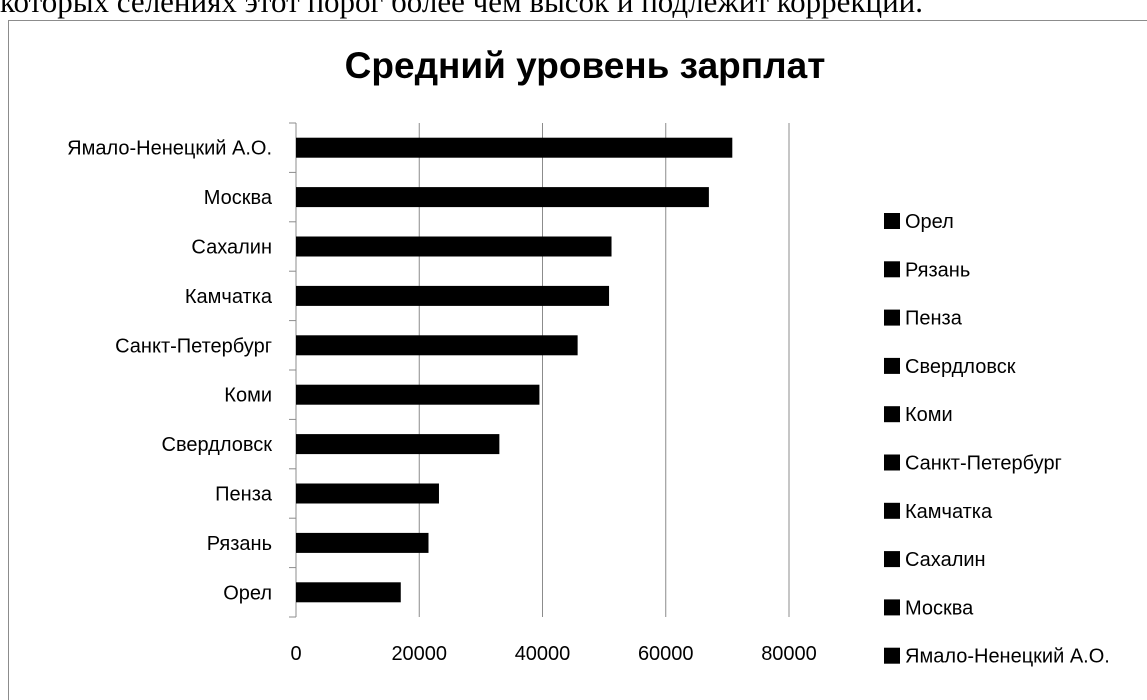 Image resolution: width=1147 pixels, height=700 pixels. What do you see at coordinates (293, 370) in the screenshot?
I see `axes` at bounding box center [293, 370].